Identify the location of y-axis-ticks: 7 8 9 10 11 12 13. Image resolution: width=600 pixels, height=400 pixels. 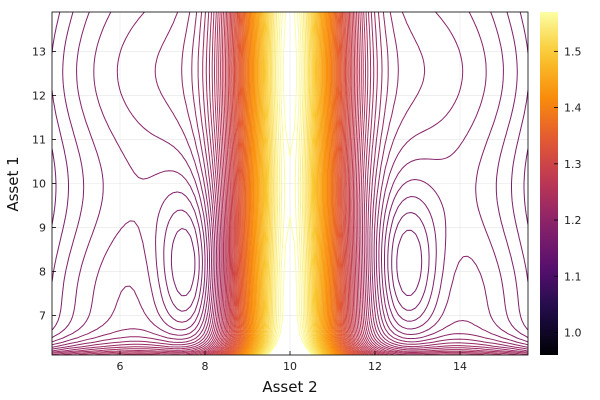
(44, 184).